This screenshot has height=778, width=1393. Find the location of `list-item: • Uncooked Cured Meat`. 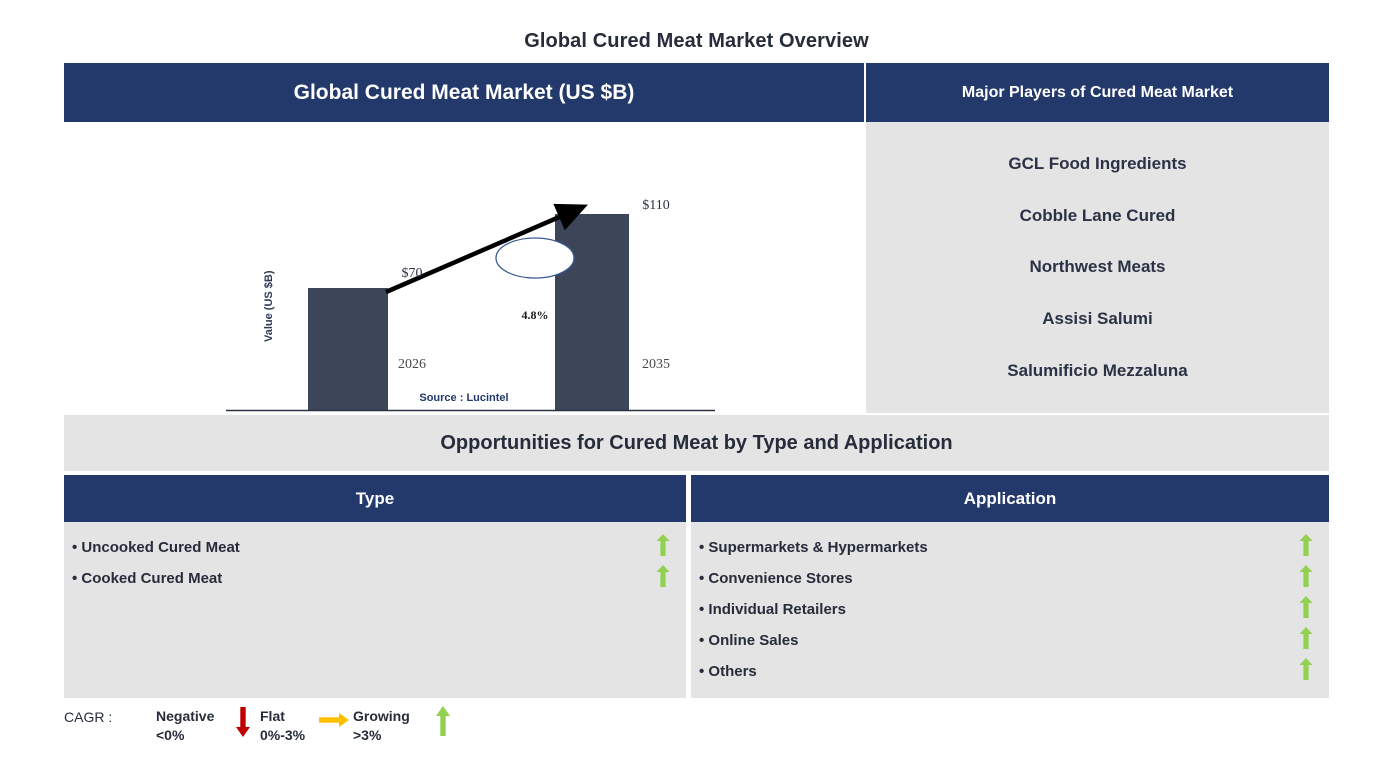

list-item: • Uncooked Cured Meat is located at coordinates (375, 547).